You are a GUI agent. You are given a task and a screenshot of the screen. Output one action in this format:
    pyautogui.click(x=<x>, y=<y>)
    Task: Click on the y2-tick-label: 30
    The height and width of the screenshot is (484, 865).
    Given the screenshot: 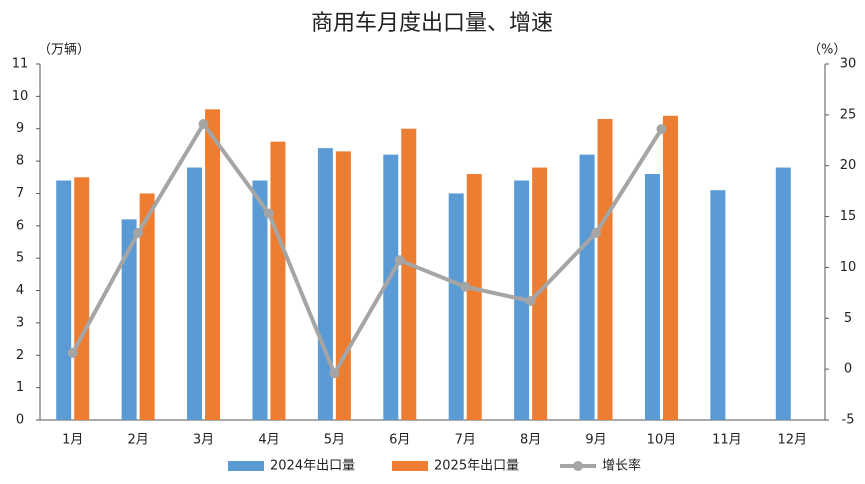 What is the action you would take?
    pyautogui.click(x=848, y=64)
    